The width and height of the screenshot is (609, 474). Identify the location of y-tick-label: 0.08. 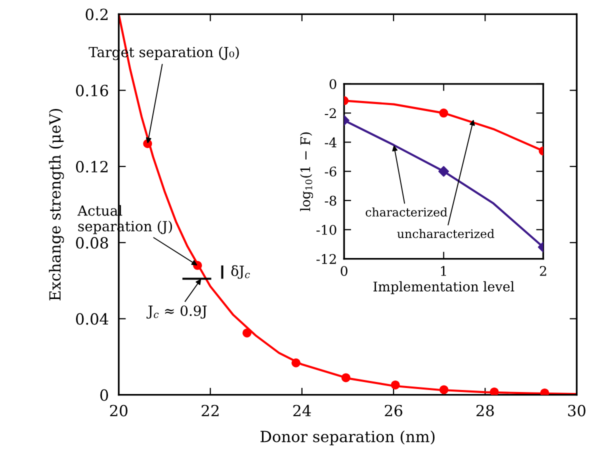
(92, 243).